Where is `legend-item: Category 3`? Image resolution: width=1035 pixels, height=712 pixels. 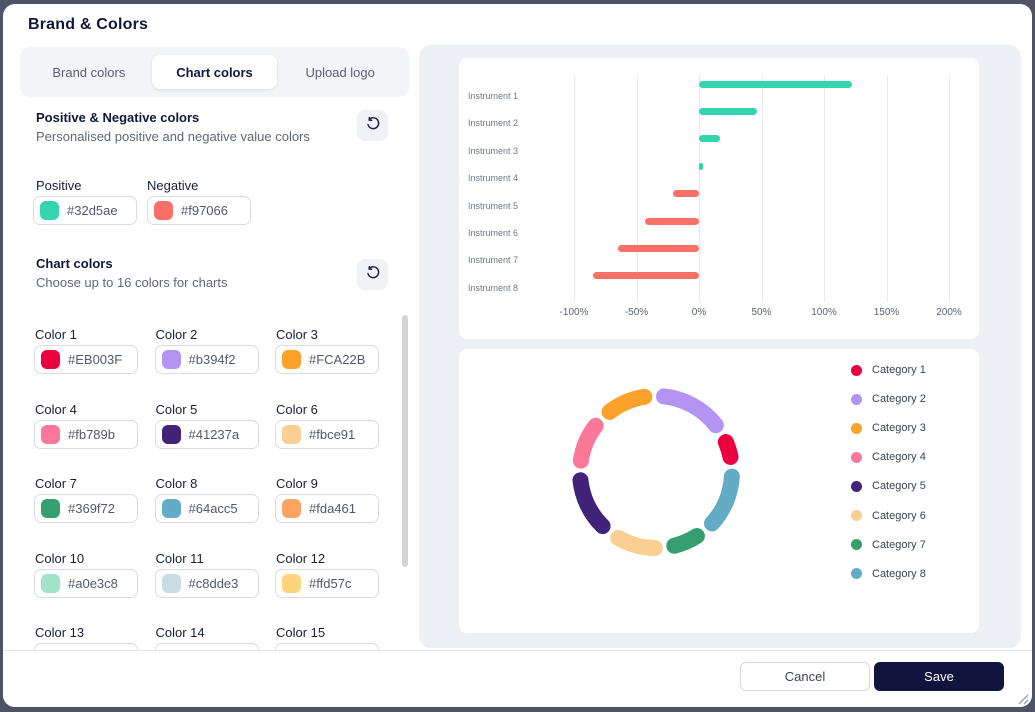
legend-item: Category 3 is located at coordinates (888, 428).